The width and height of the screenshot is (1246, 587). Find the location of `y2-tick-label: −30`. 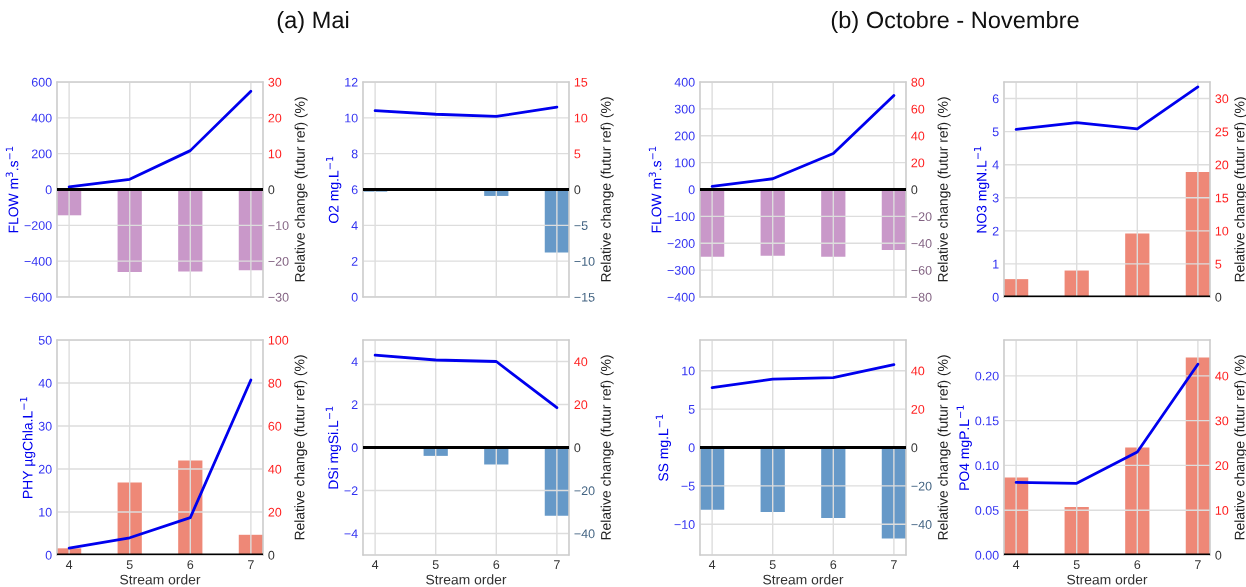

y2-tick-label: −30 is located at coordinates (278, 297).